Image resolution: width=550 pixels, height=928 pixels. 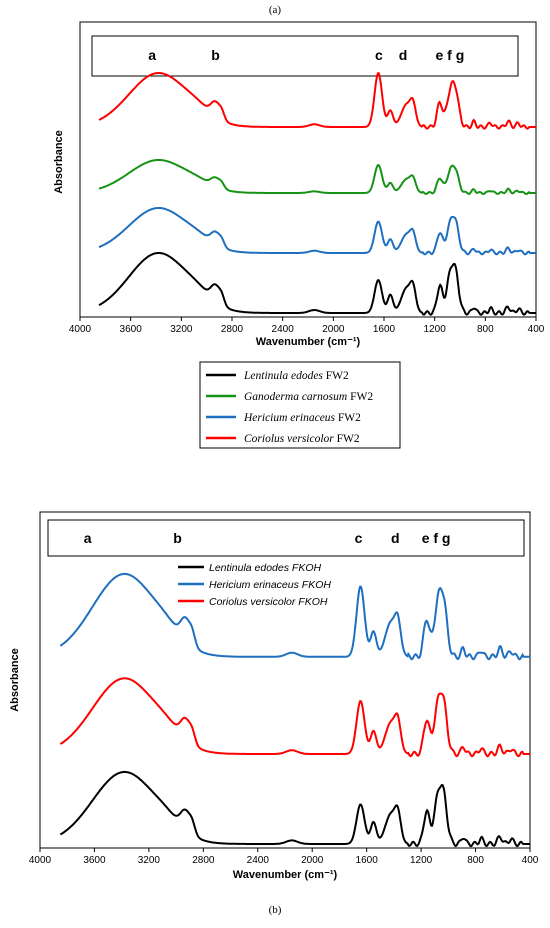 What do you see at coordinates (317, 101) in the screenshot?
I see `series-line-coriolus-versicolor-fw2` at bounding box center [317, 101].